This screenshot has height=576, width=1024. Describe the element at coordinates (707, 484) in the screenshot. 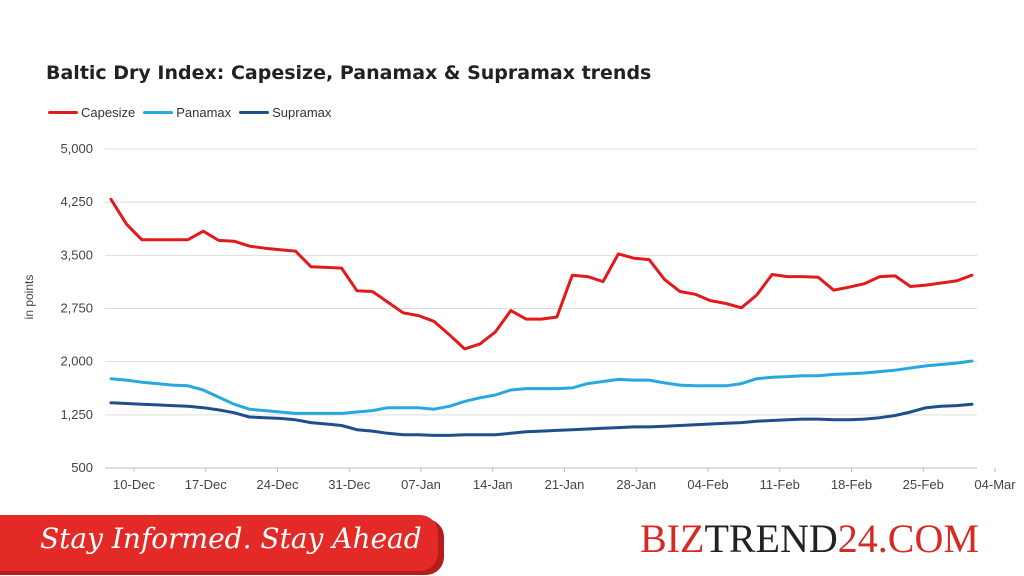

I see `x-tick-label: 04-Feb` at that location.